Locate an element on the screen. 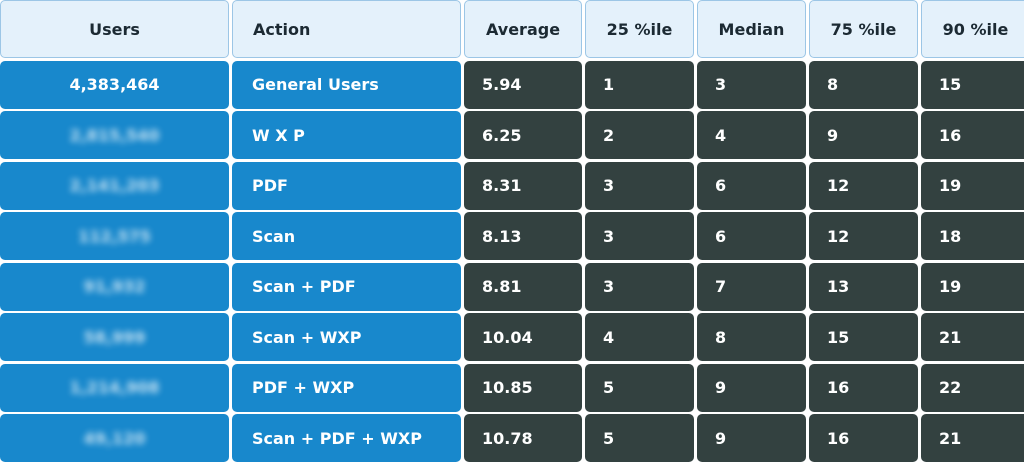 The height and width of the screenshot is (463, 1024). cell-p75-text: 15 is located at coordinates (838, 337).